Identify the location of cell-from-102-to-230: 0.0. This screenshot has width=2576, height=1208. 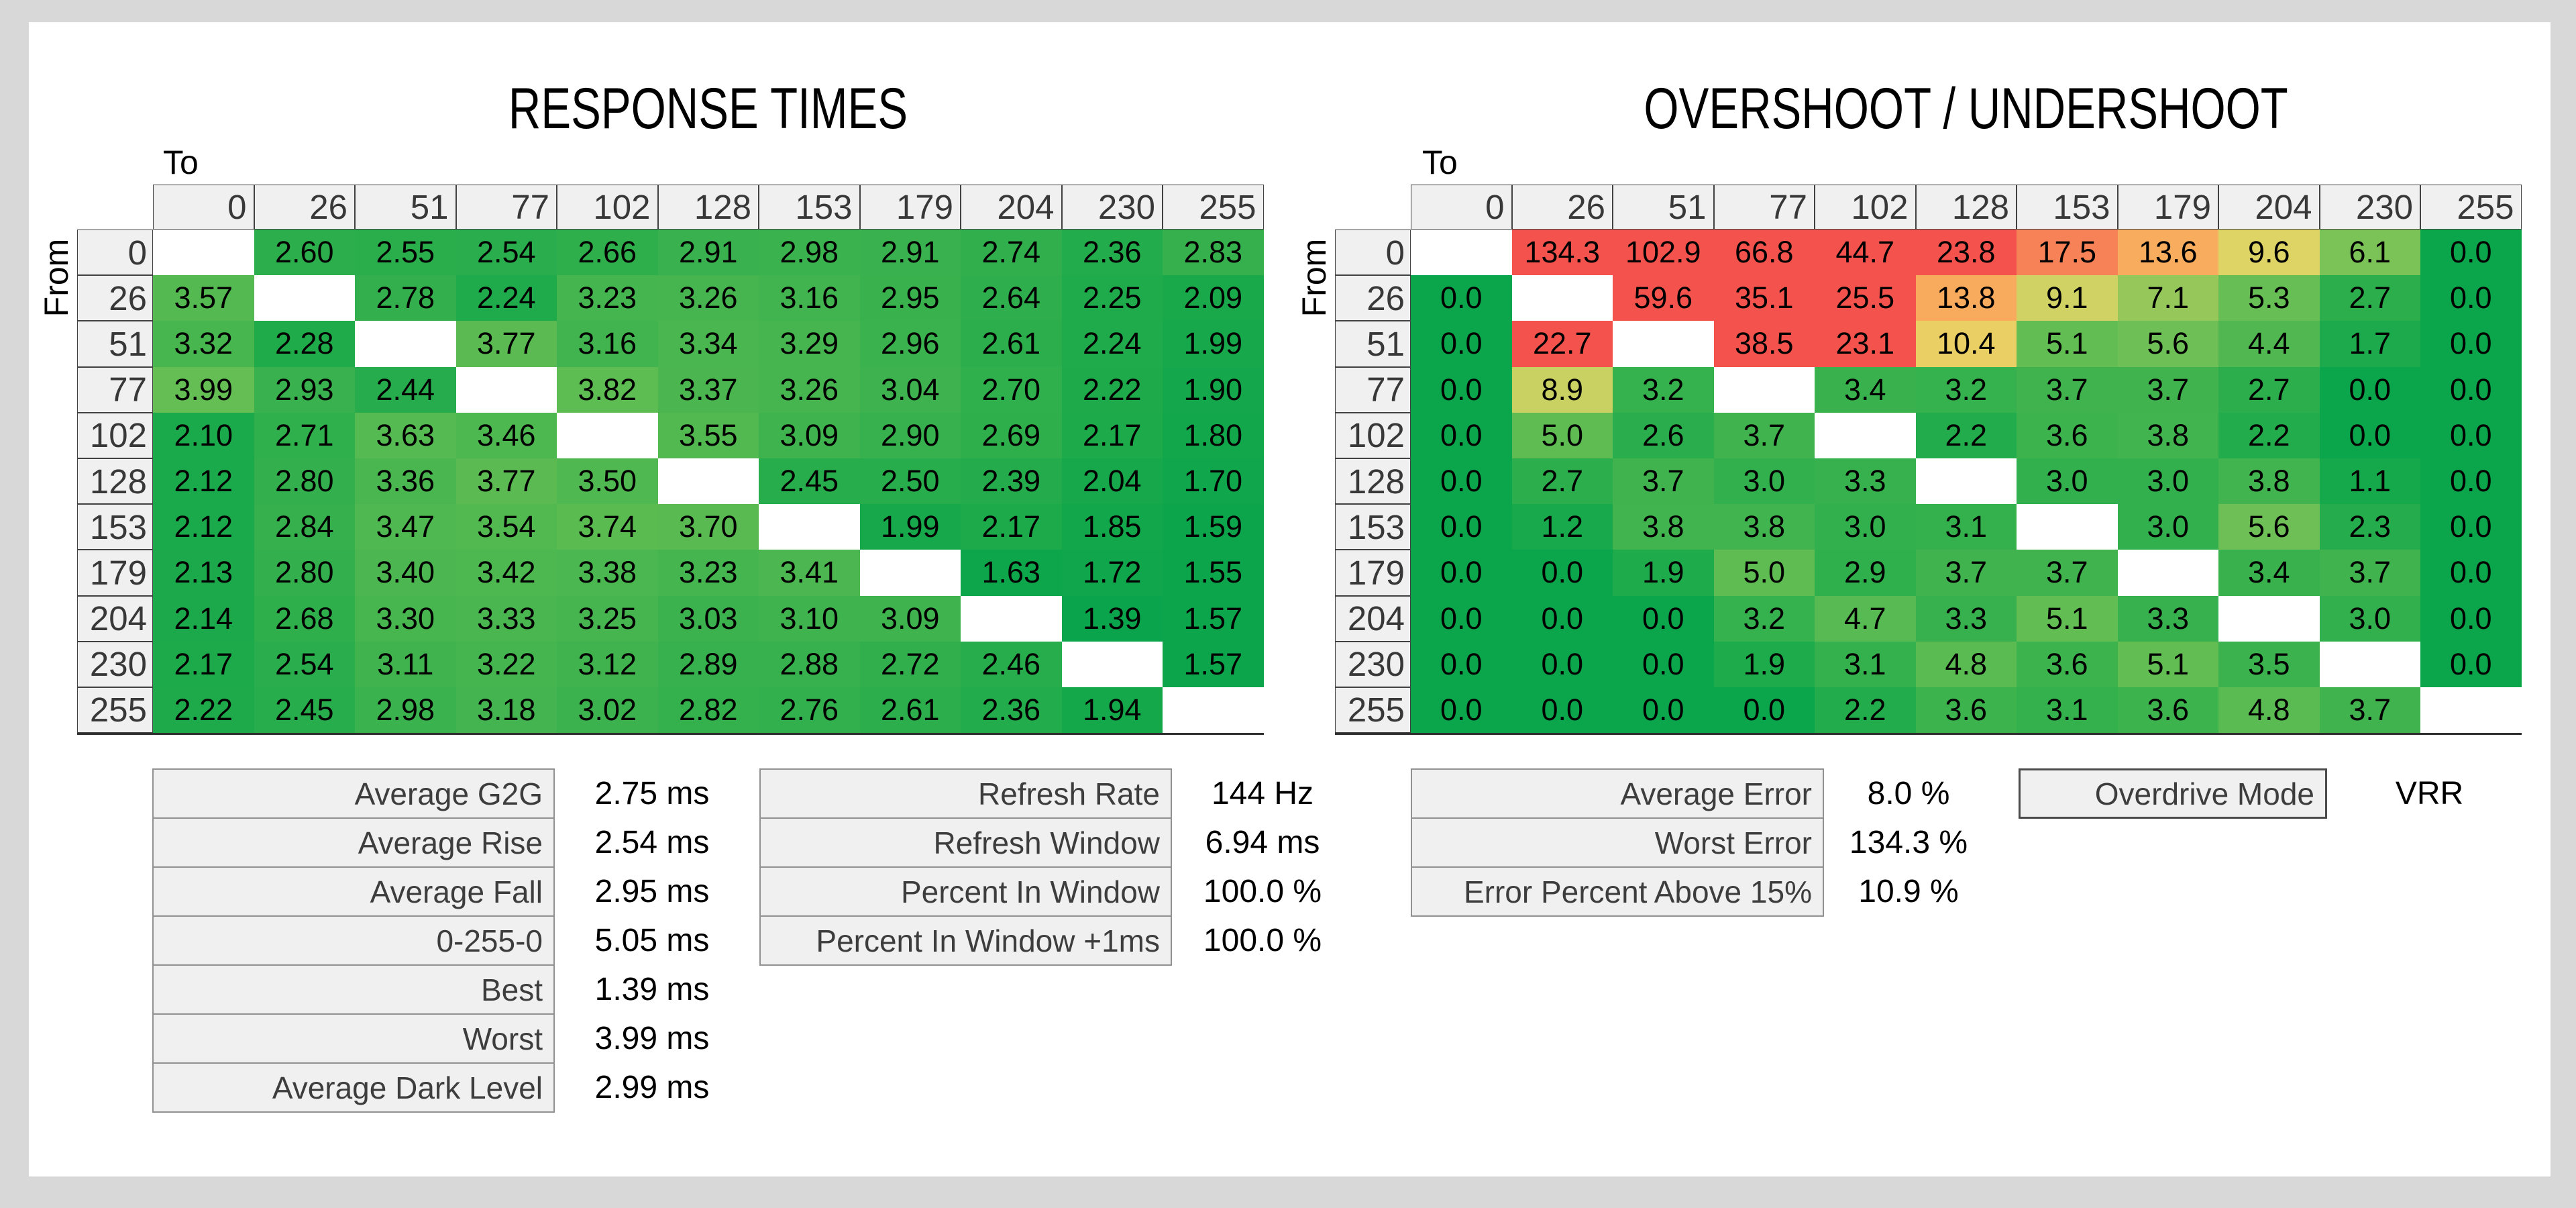
(2369, 435).